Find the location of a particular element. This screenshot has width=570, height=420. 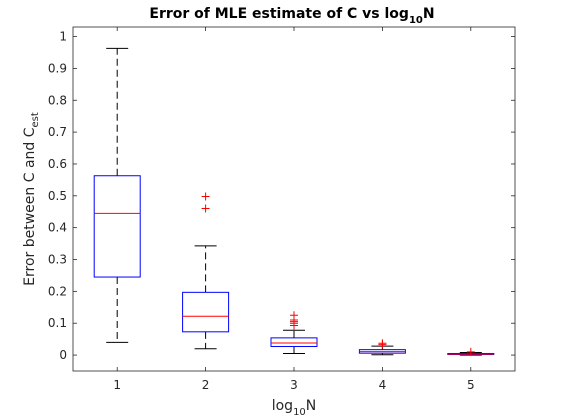

x-axis-label: log10N is located at coordinates (294, 408).